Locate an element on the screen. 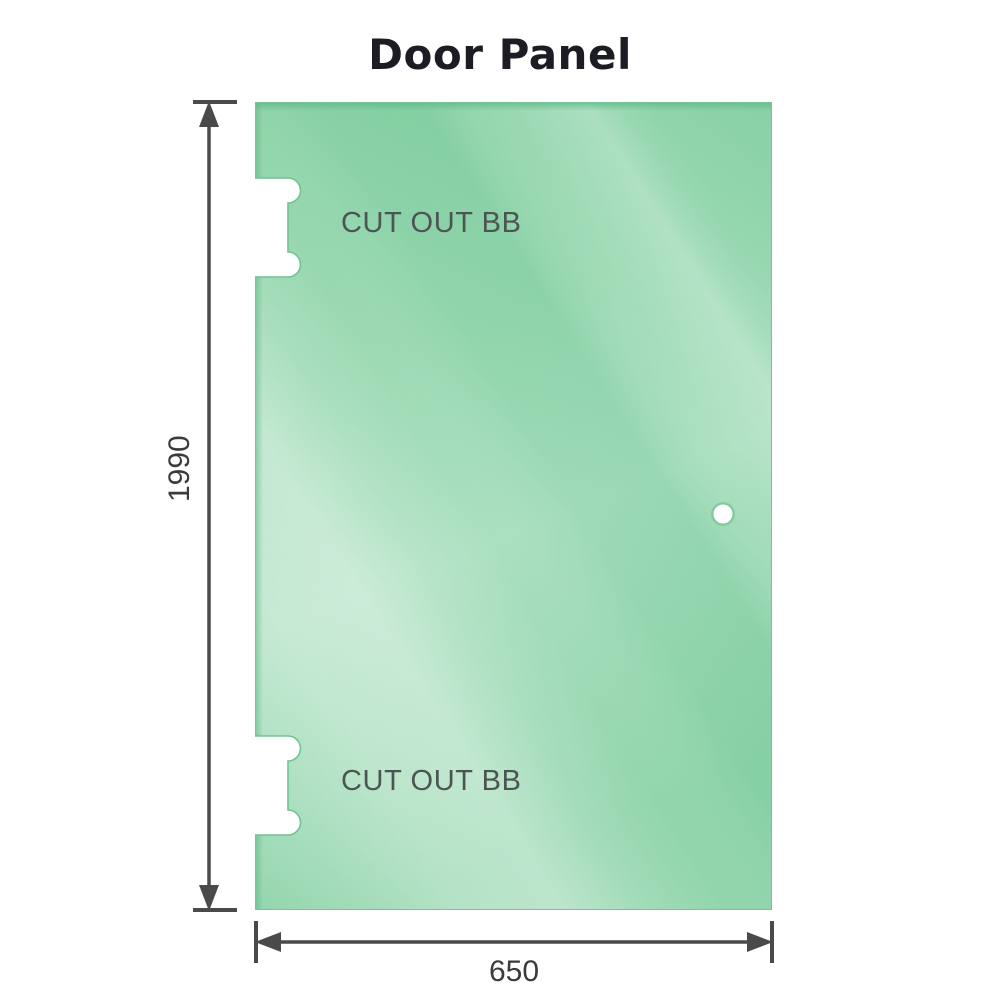 This screenshot has height=1000, width=1000. cut-out-bb-top is located at coordinates (278, 227).